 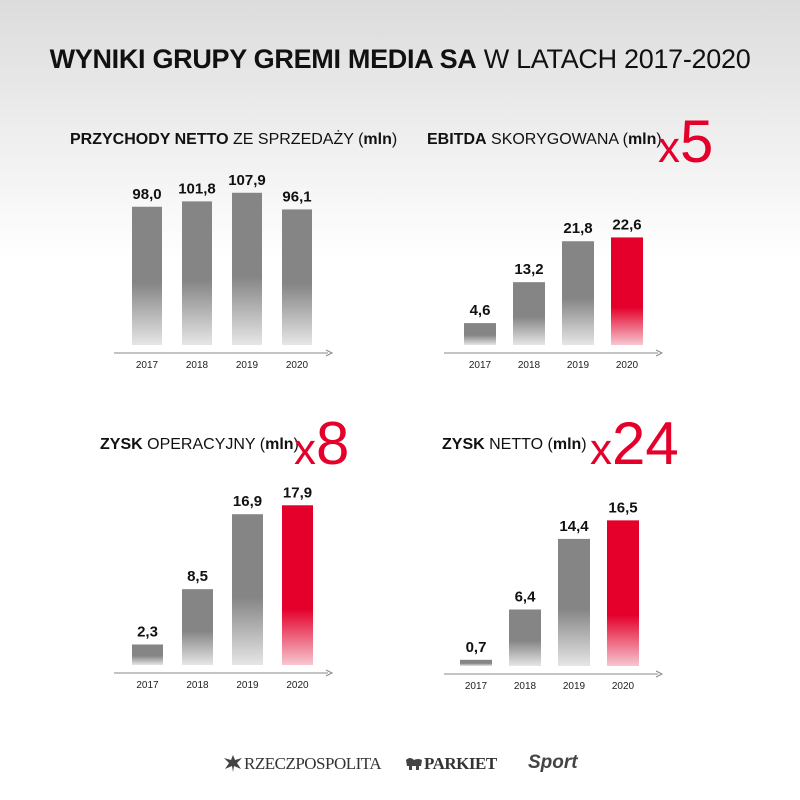 I want to click on logo-rzeczpospolita: RZECZPOSPOLITA, so click(x=313, y=763).